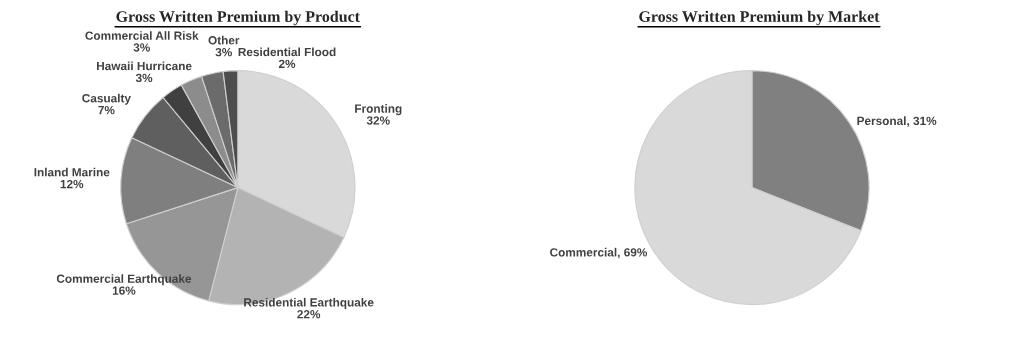 The height and width of the screenshot is (342, 1012). What do you see at coordinates (106, 110) in the screenshot?
I see `data-label: 7%` at bounding box center [106, 110].